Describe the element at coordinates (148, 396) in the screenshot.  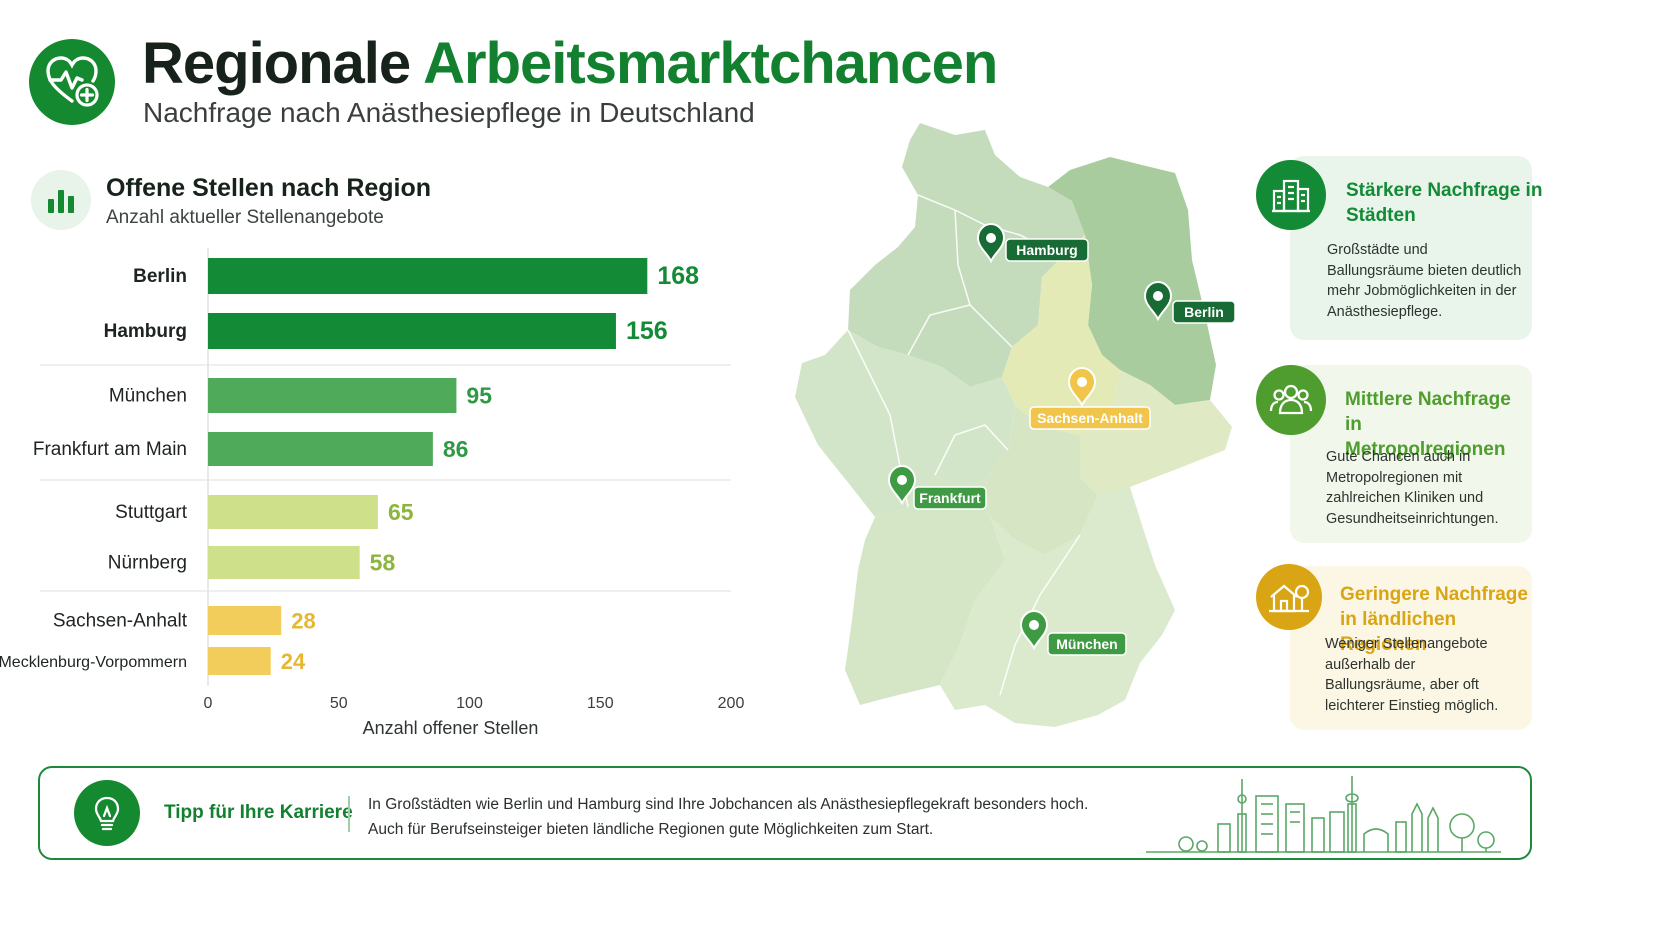
I see `bar-category-label: München` at that location.